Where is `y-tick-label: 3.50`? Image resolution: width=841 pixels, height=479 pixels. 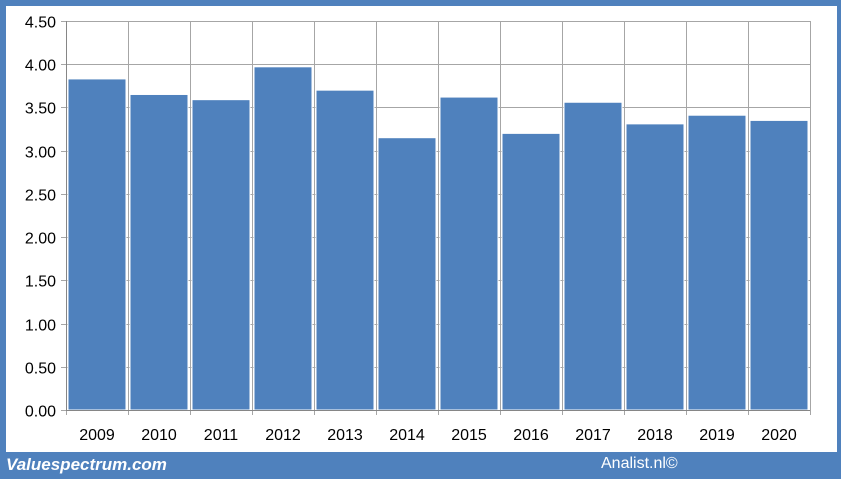 y-tick-label: 3.50 is located at coordinates (40, 109).